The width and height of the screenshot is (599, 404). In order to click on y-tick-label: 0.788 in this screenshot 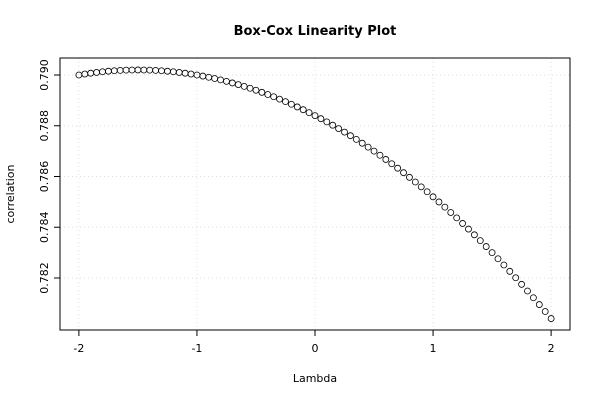, I will do `click(44, 126)`.